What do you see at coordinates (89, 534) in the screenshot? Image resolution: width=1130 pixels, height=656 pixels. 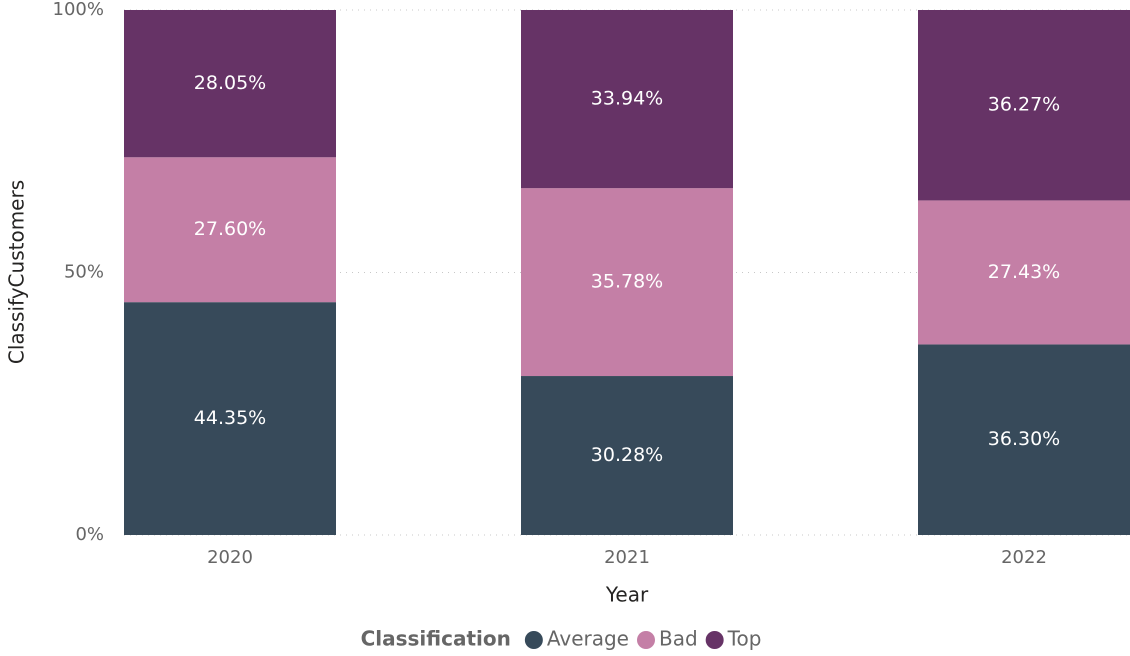 I see `y-tick-label: 0%` at bounding box center [89, 534].